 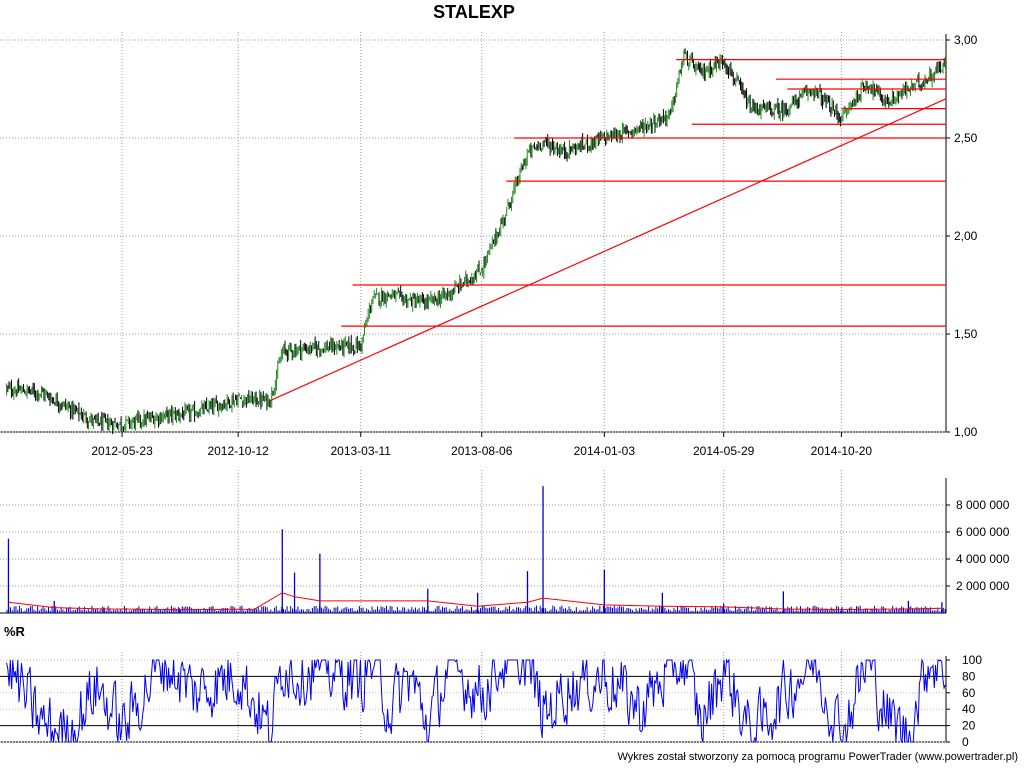 What do you see at coordinates (969, 693) in the screenshot?
I see `wr-y-tick-label: 60` at bounding box center [969, 693].